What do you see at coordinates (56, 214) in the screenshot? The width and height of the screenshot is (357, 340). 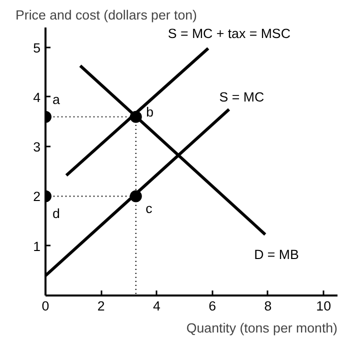 I see `annotation: d` at bounding box center [56, 214].